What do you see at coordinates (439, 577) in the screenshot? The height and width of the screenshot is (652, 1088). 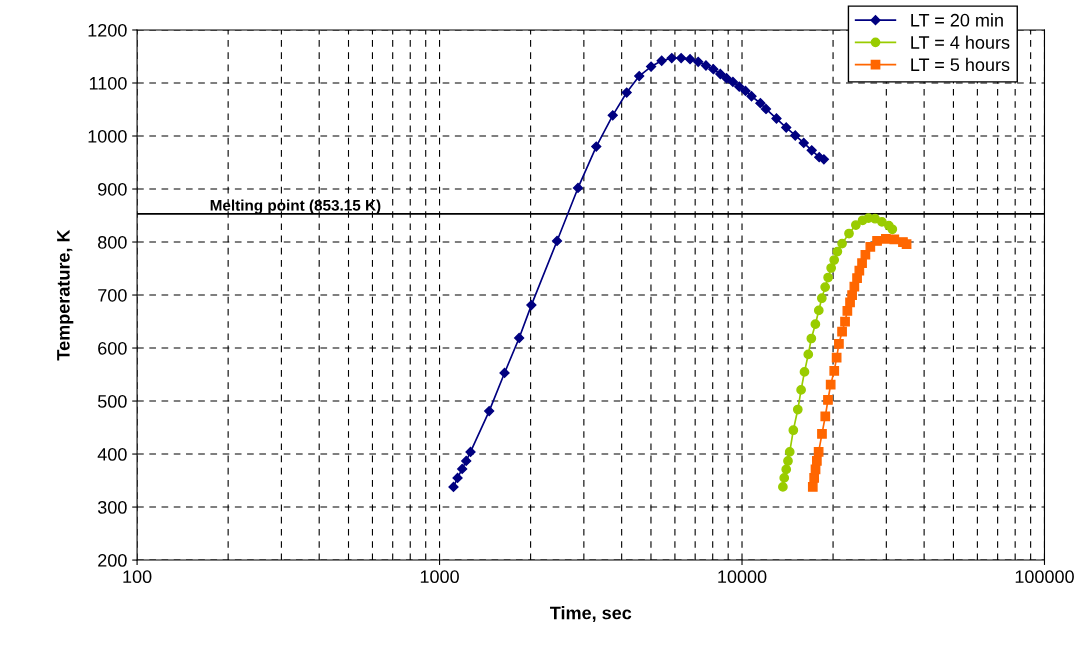 I see `x-tick-label: 1000` at bounding box center [439, 577].